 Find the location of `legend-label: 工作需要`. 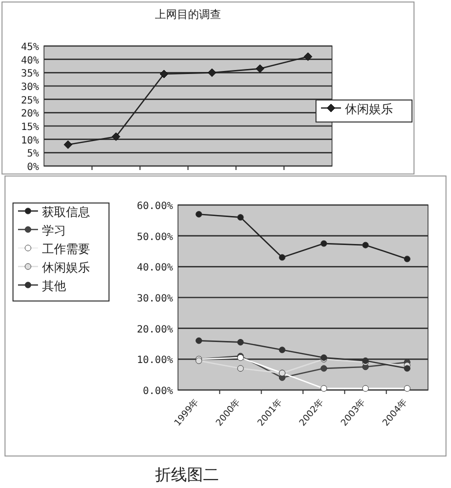

legend-label: 工作需要 is located at coordinates (66, 249).